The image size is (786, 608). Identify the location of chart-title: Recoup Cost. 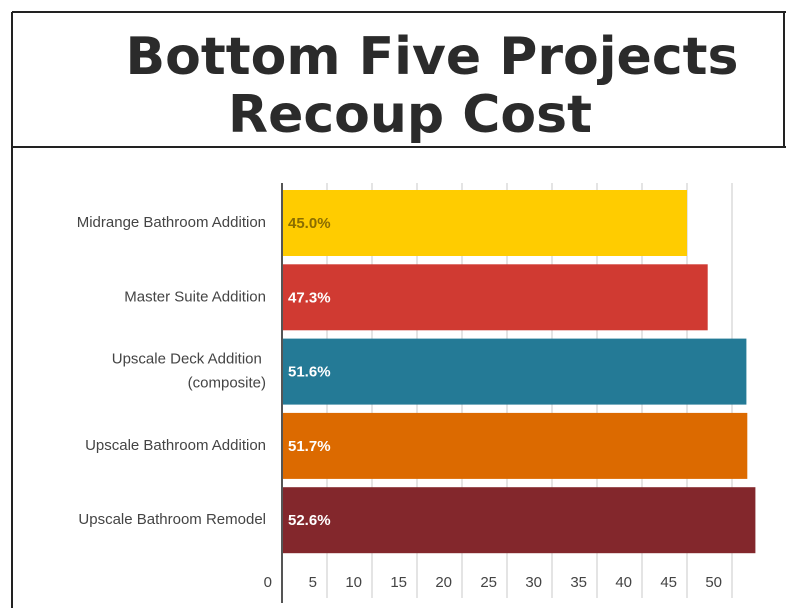
(410, 115).